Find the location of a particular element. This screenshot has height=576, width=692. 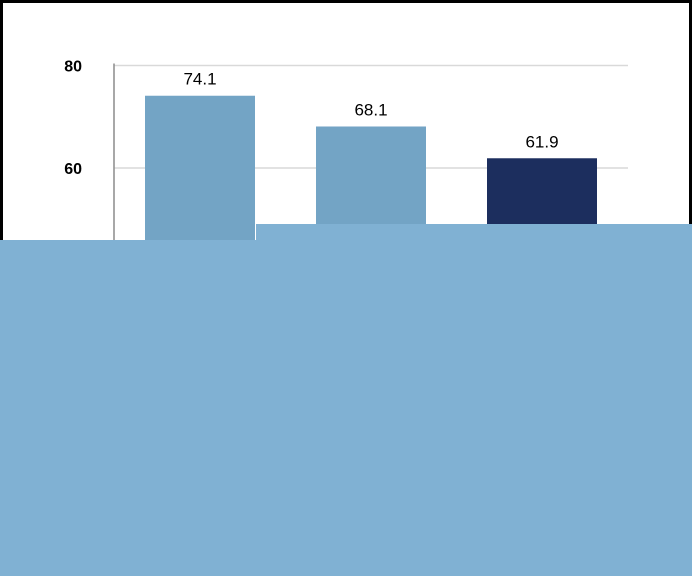

overlay-panel-top is located at coordinates (474, 232).